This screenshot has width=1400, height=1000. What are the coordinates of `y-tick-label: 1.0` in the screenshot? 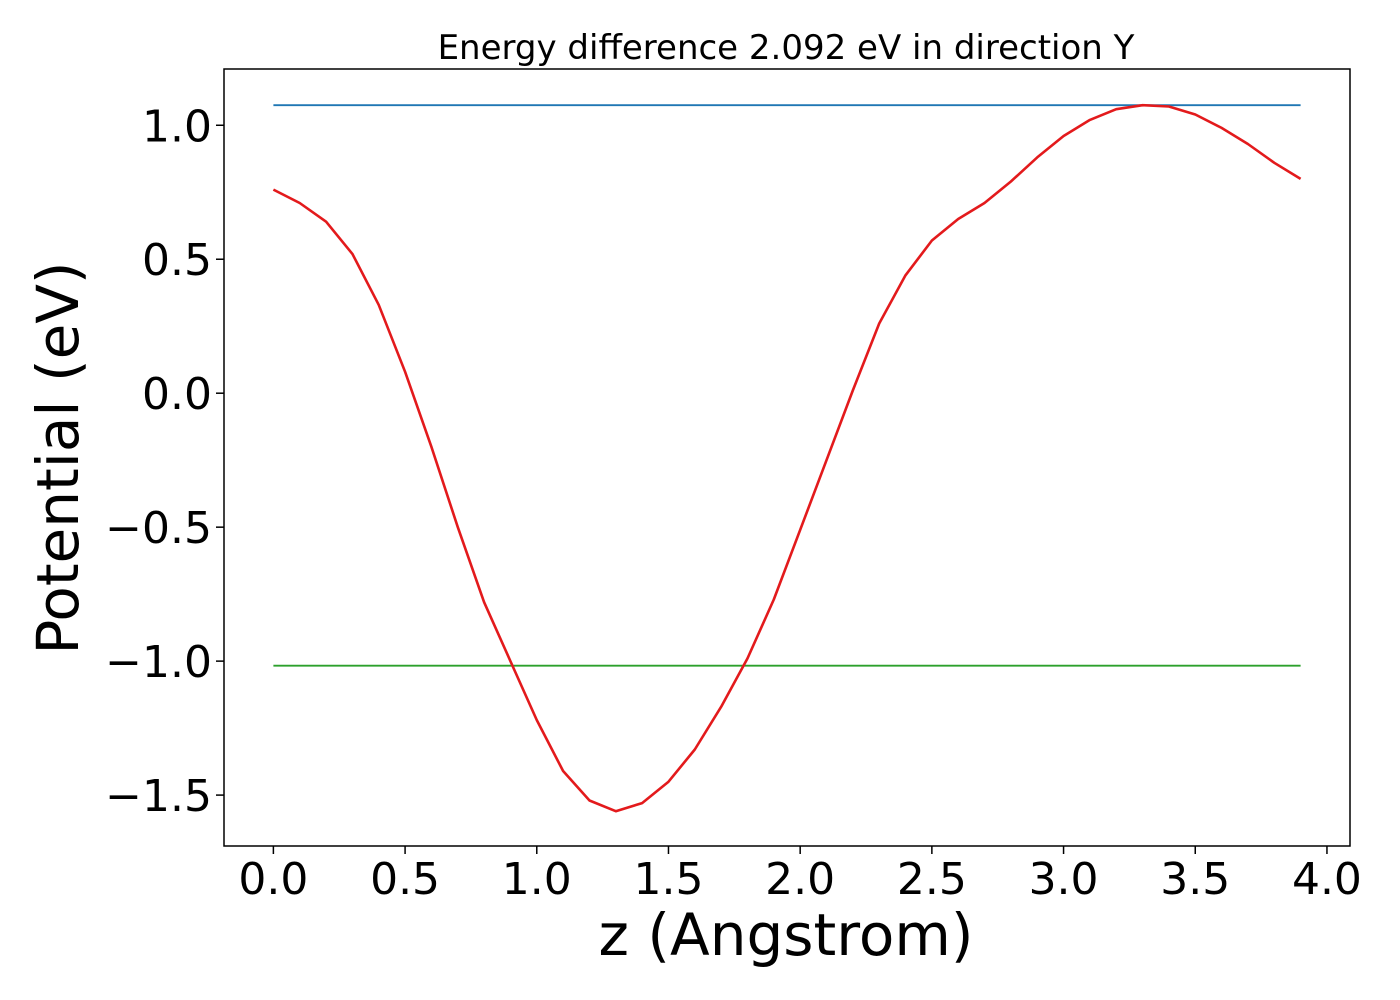 It's located at (177, 126).